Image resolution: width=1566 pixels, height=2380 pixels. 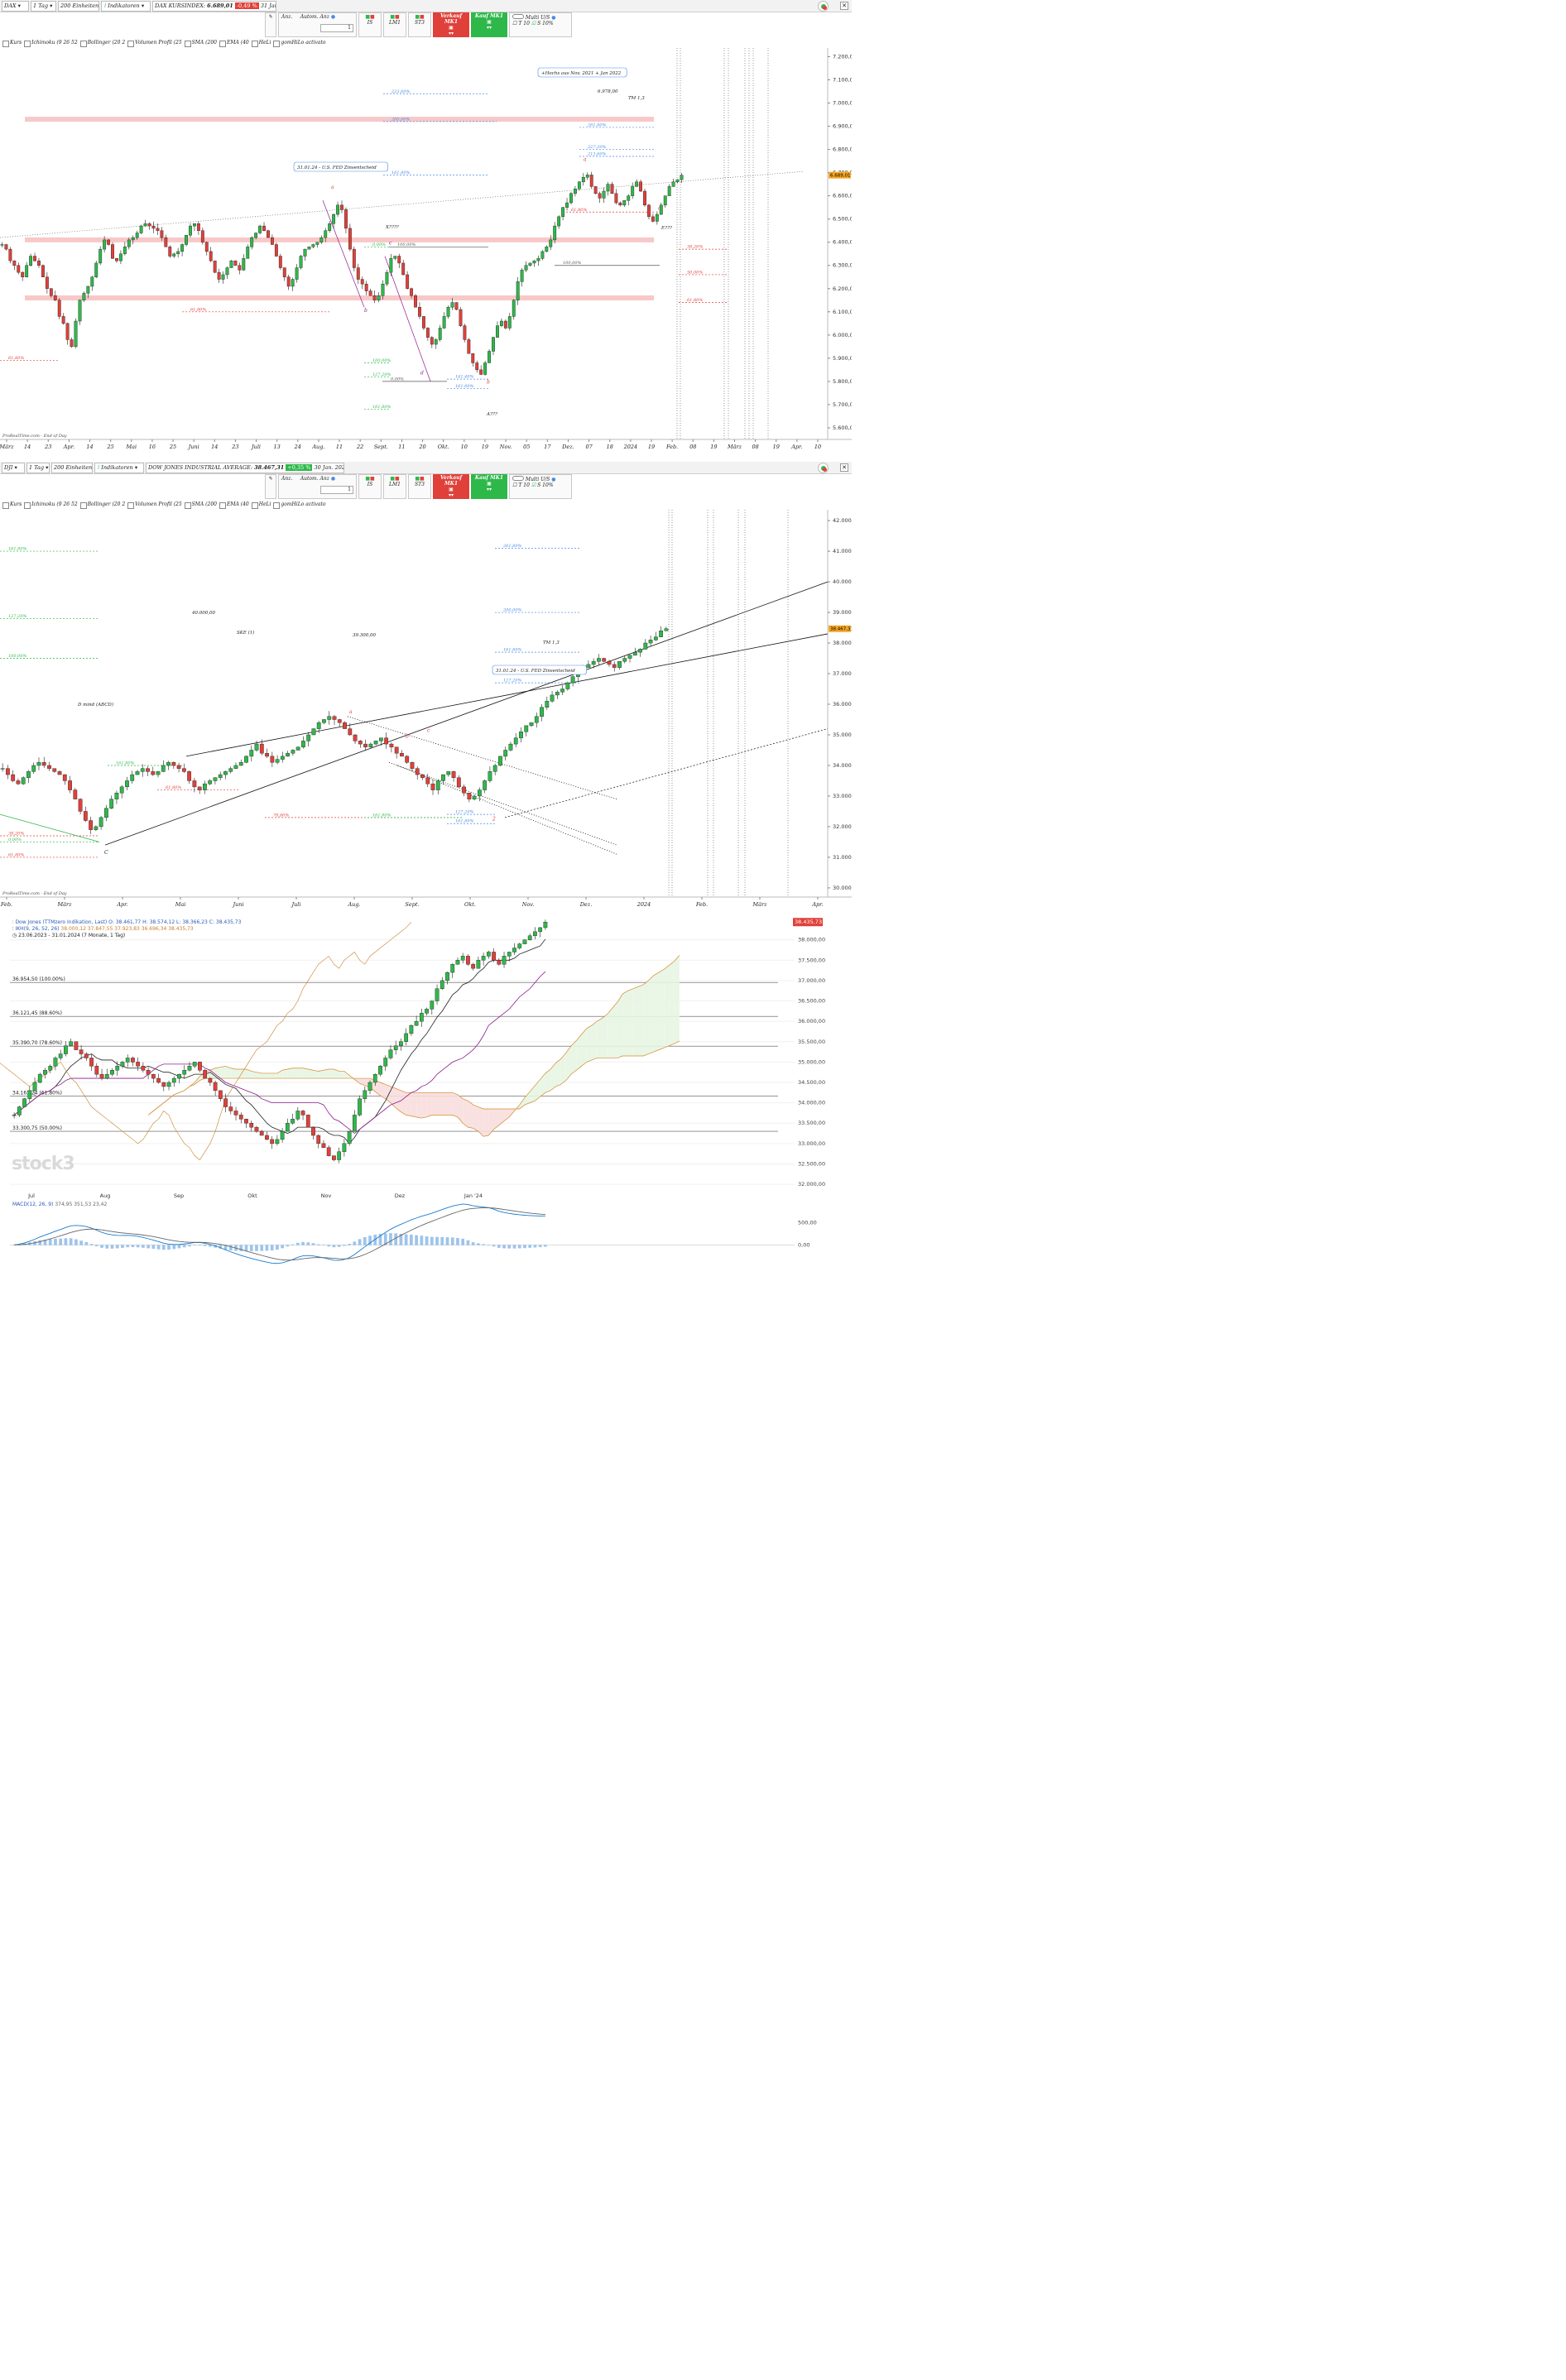 I want to click on dji-units-select: 200 Einheiten ▾, so click(x=72, y=467).